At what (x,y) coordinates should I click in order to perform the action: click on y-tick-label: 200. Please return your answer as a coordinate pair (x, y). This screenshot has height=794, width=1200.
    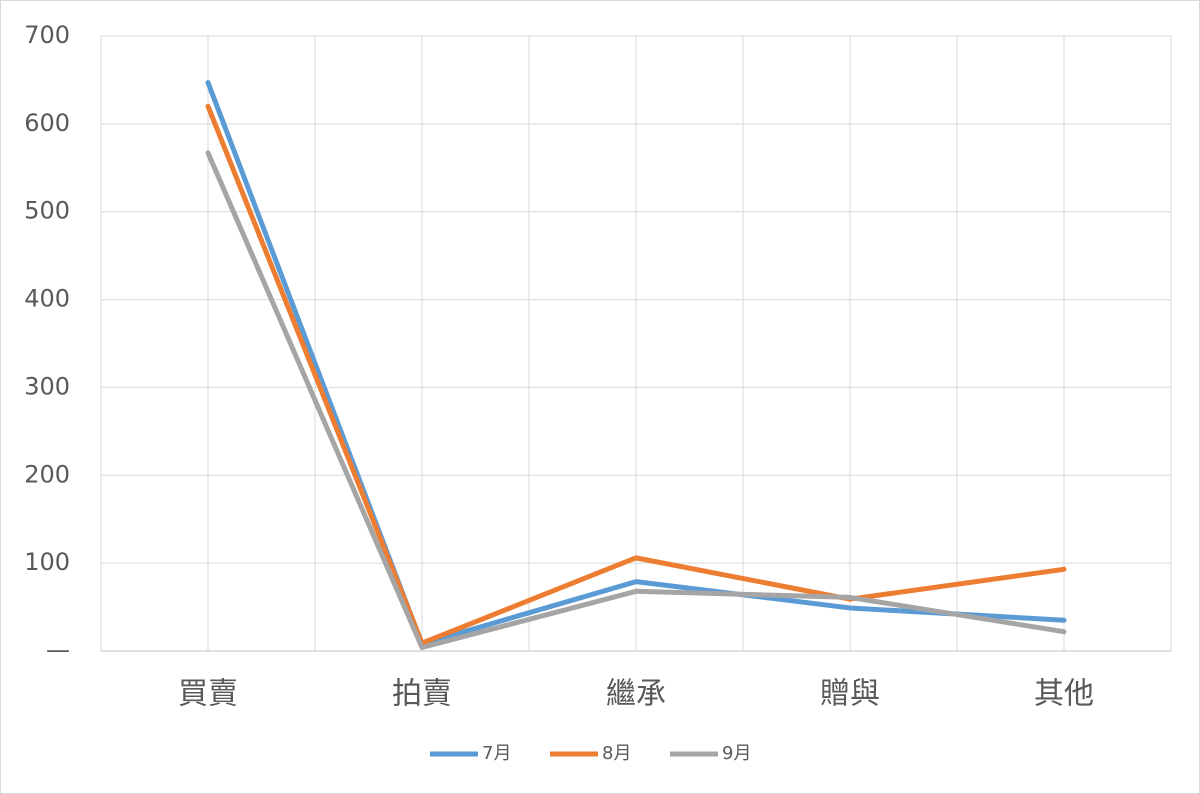
    Looking at the image, I should click on (47, 474).